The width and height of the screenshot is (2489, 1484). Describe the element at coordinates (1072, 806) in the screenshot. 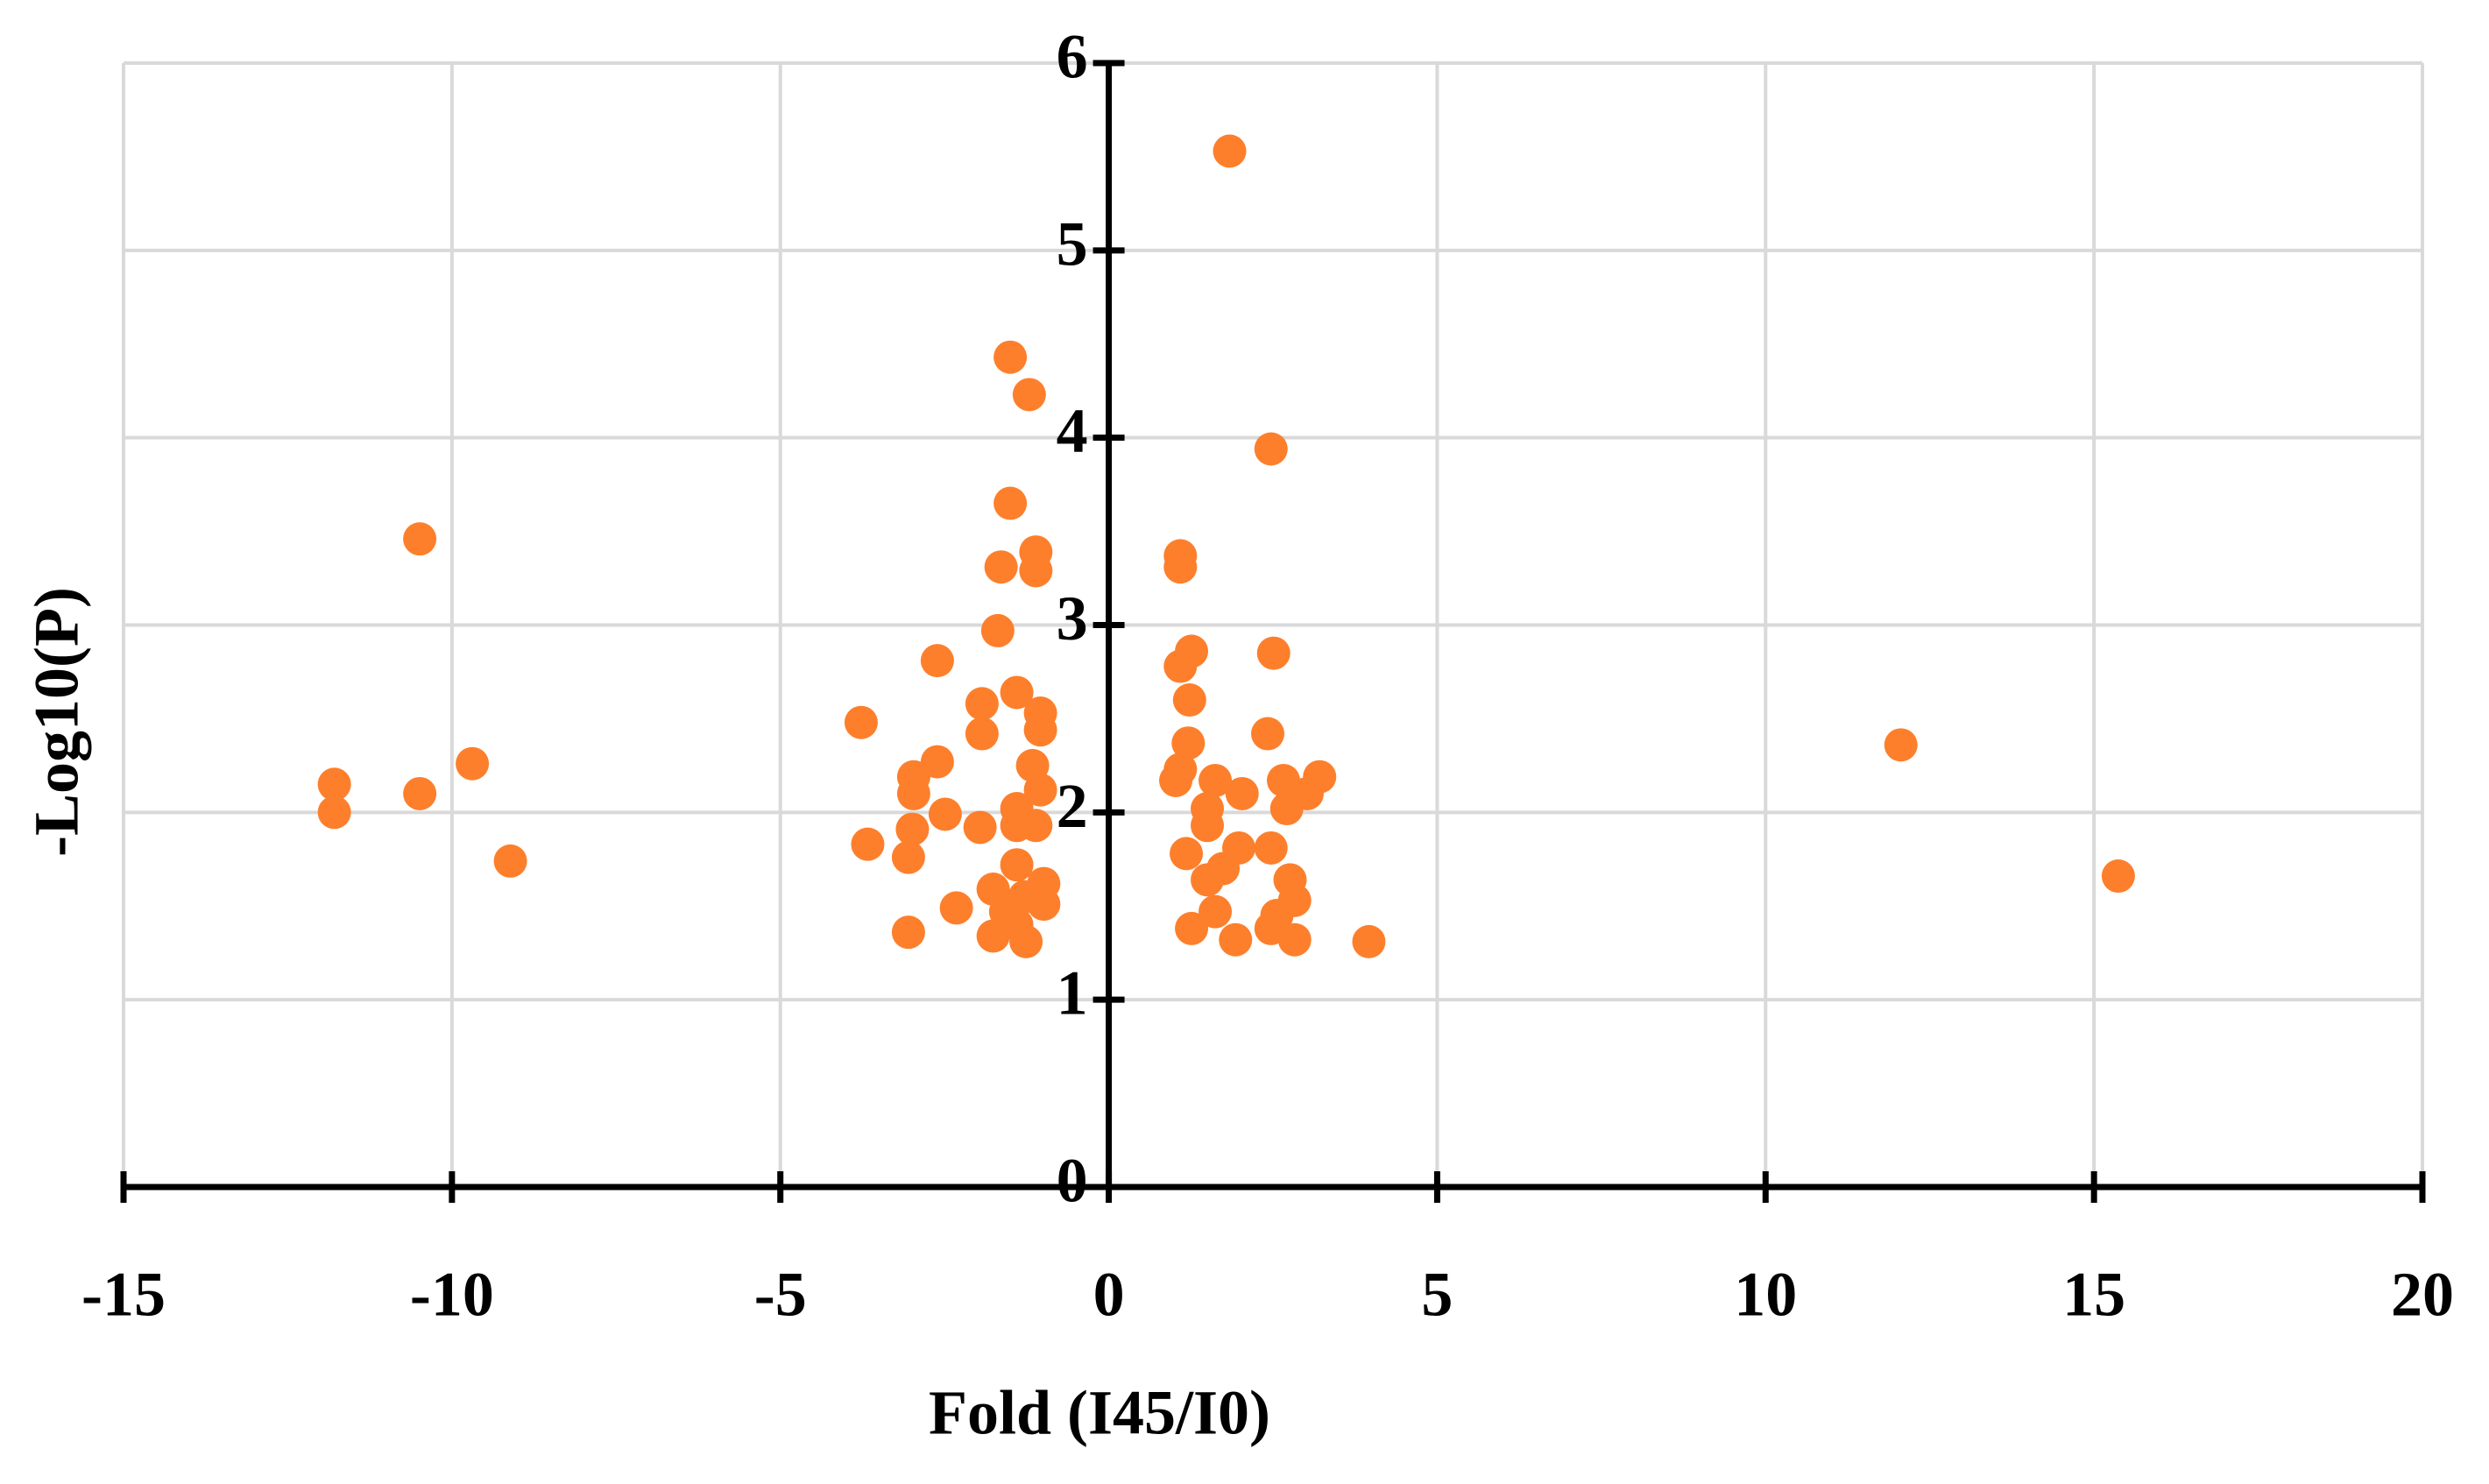

I see `y-tick-label: 2` at that location.